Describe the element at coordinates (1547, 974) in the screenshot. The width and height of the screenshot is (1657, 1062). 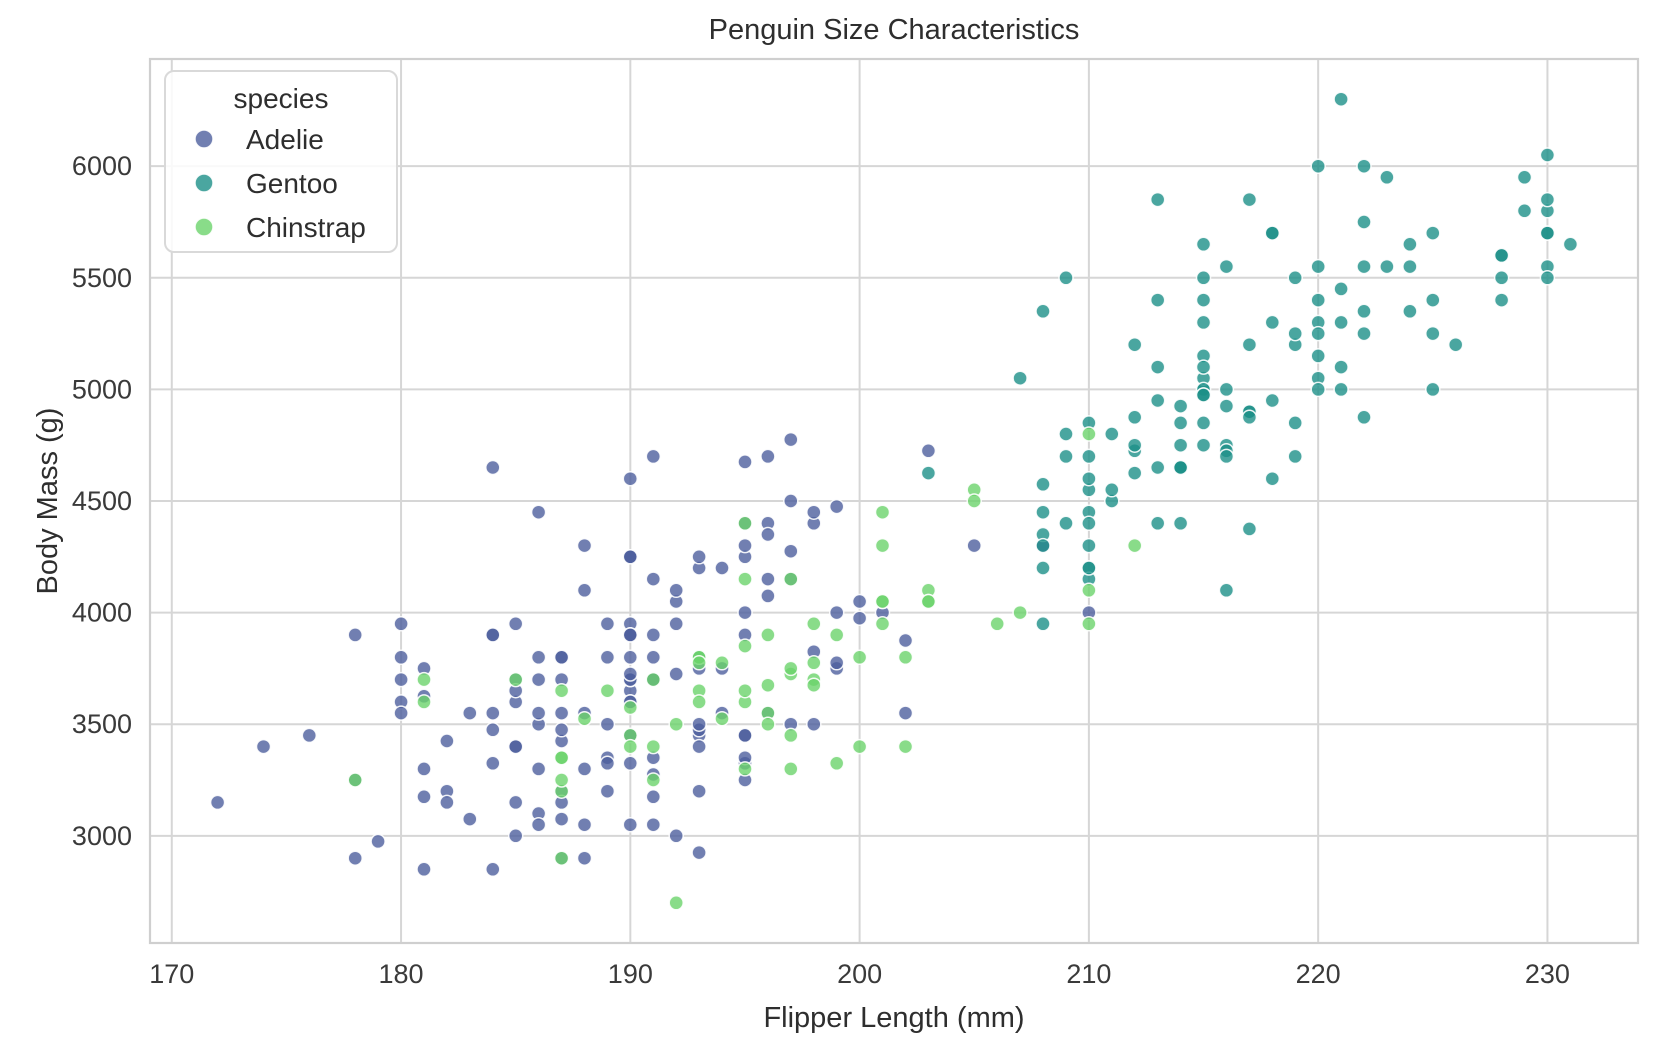
I see `x-tick-label: 230` at that location.